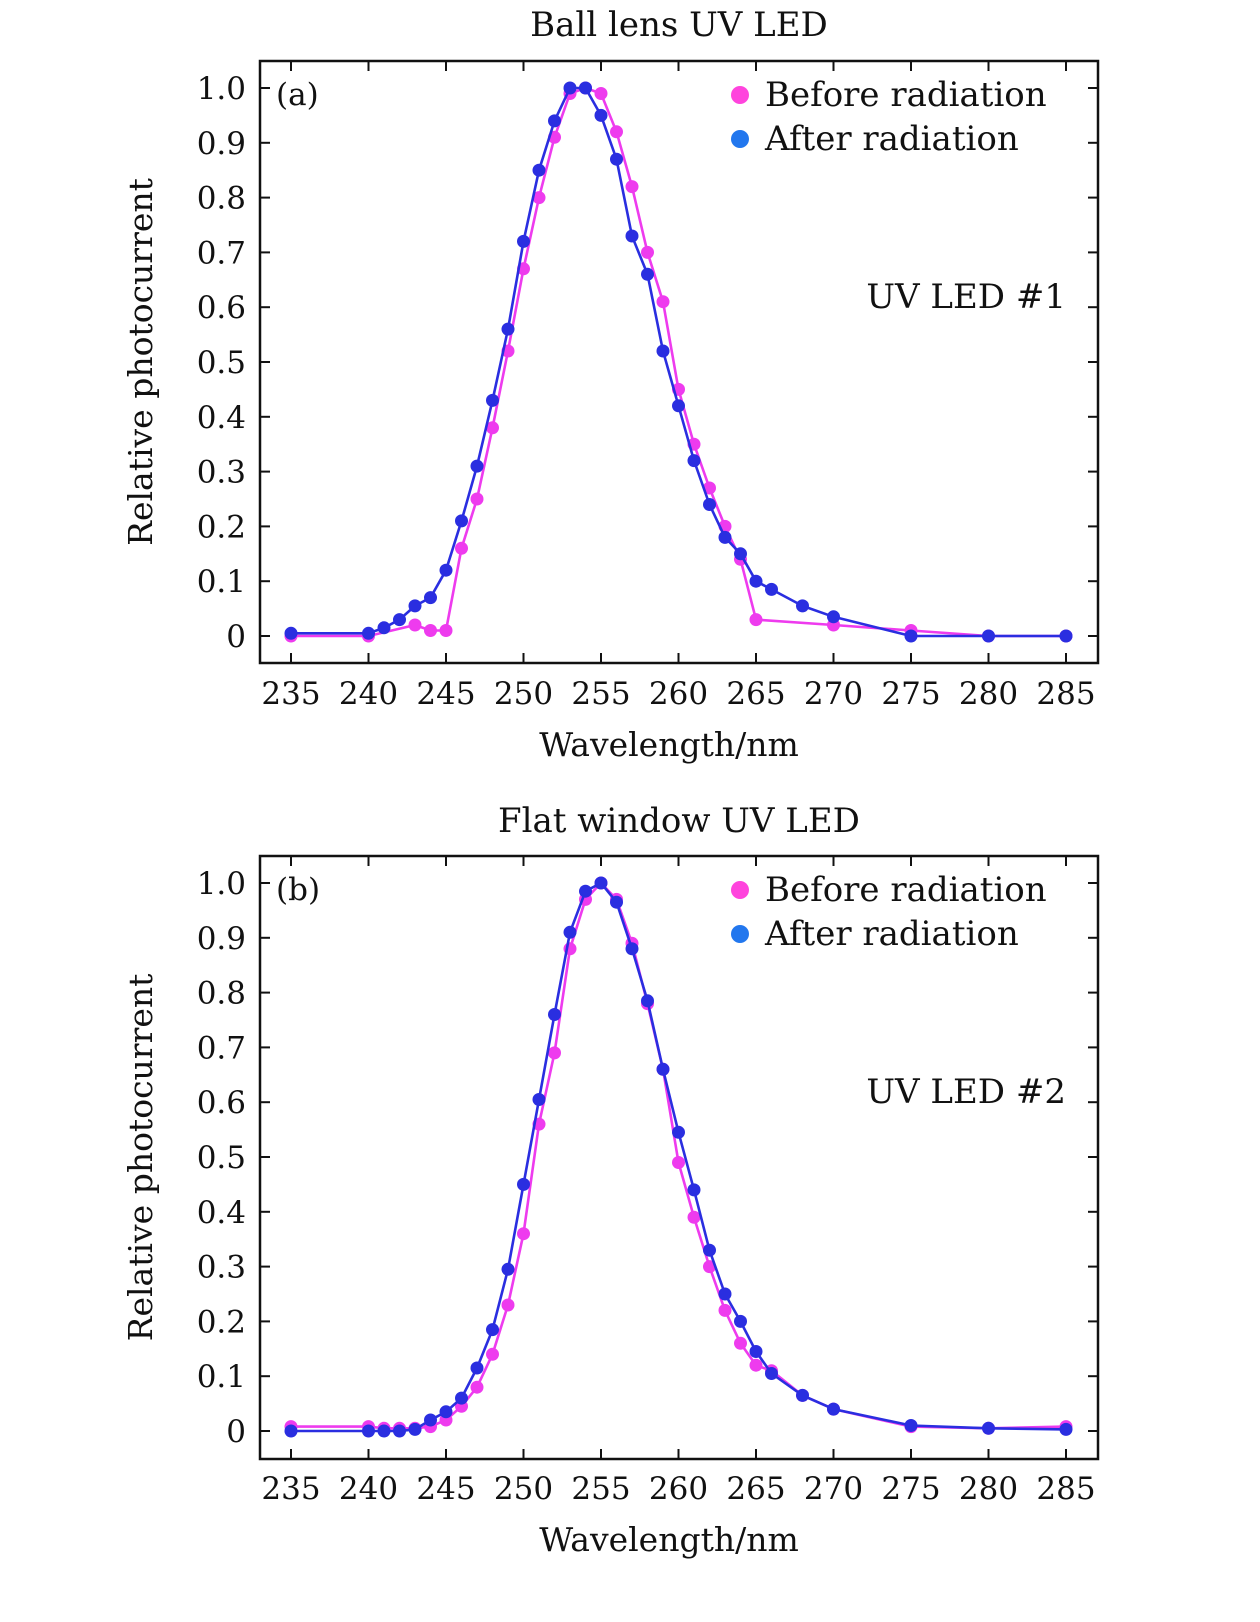  Describe the element at coordinates (445, 1489) in the screenshot. I see `x-tick-label: 245` at that location.